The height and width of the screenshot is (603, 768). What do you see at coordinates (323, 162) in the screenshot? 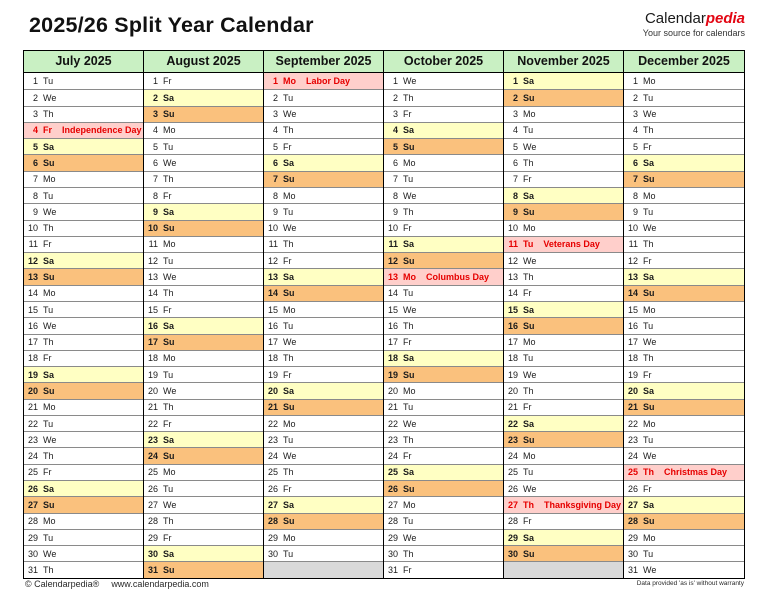
I see `day-cell: 6 Sa` at bounding box center [323, 162].